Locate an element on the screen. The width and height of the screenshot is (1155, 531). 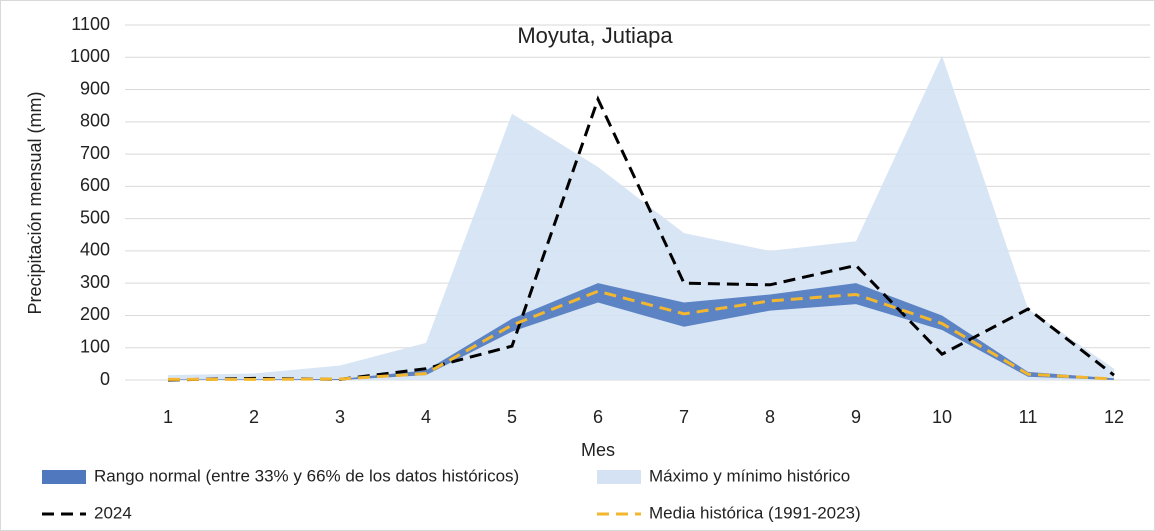
y-tick-label: 200 is located at coordinates (95, 314).